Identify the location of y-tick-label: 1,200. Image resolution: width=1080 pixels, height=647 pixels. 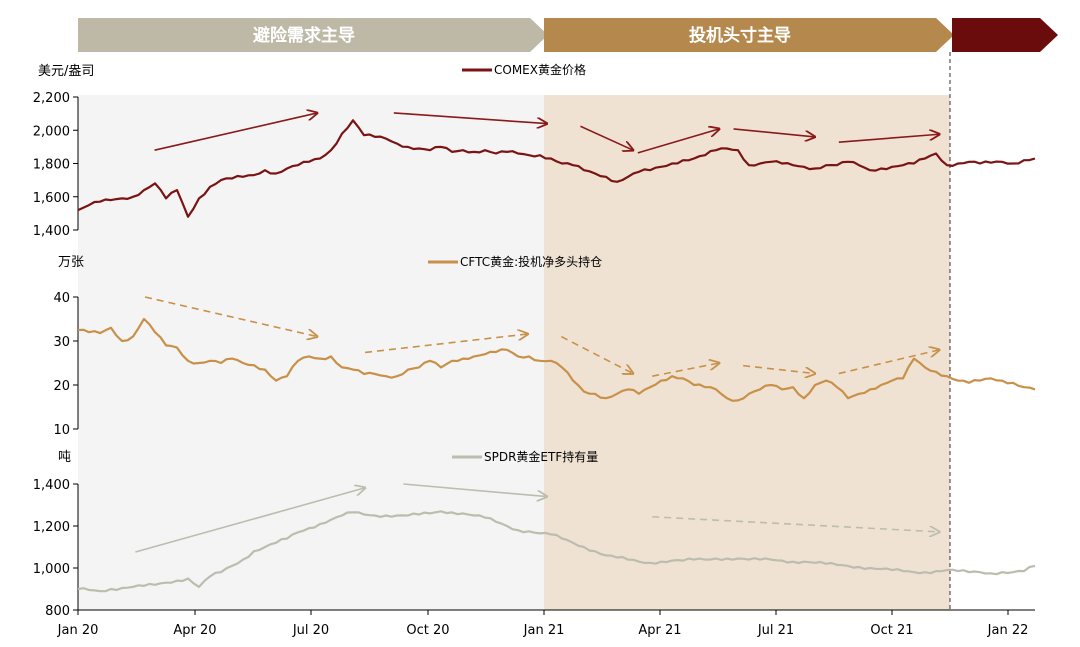
(51, 527).